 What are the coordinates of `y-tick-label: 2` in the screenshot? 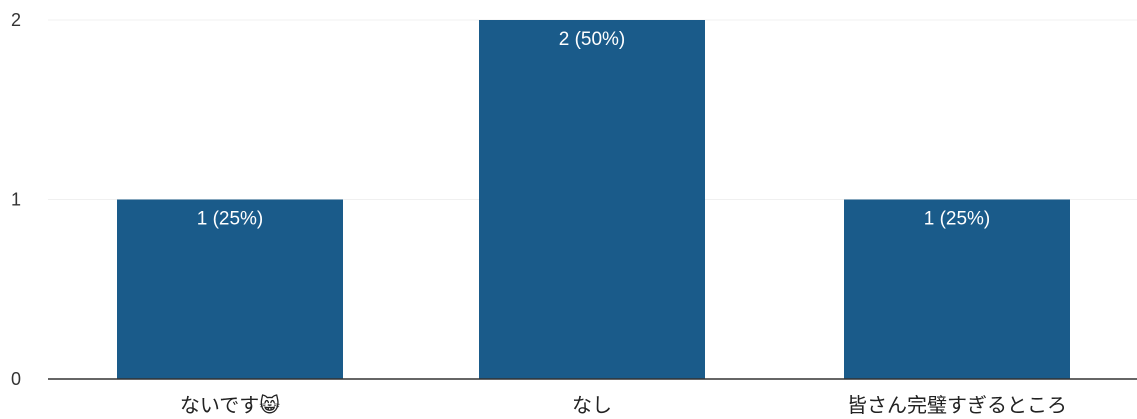 It's located at (16, 20).